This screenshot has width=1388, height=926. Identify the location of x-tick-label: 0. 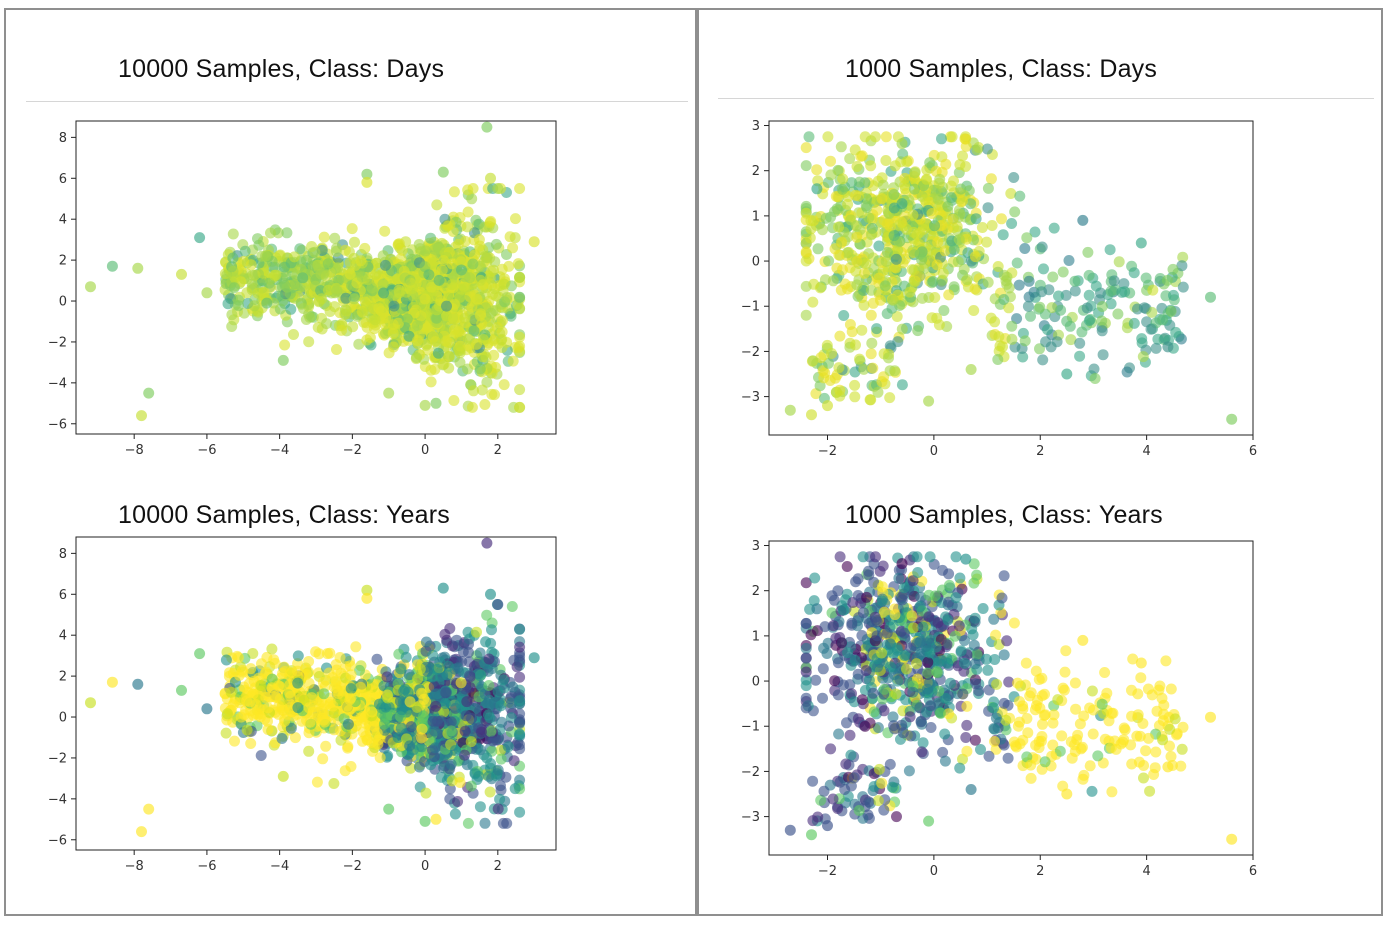
(425, 450).